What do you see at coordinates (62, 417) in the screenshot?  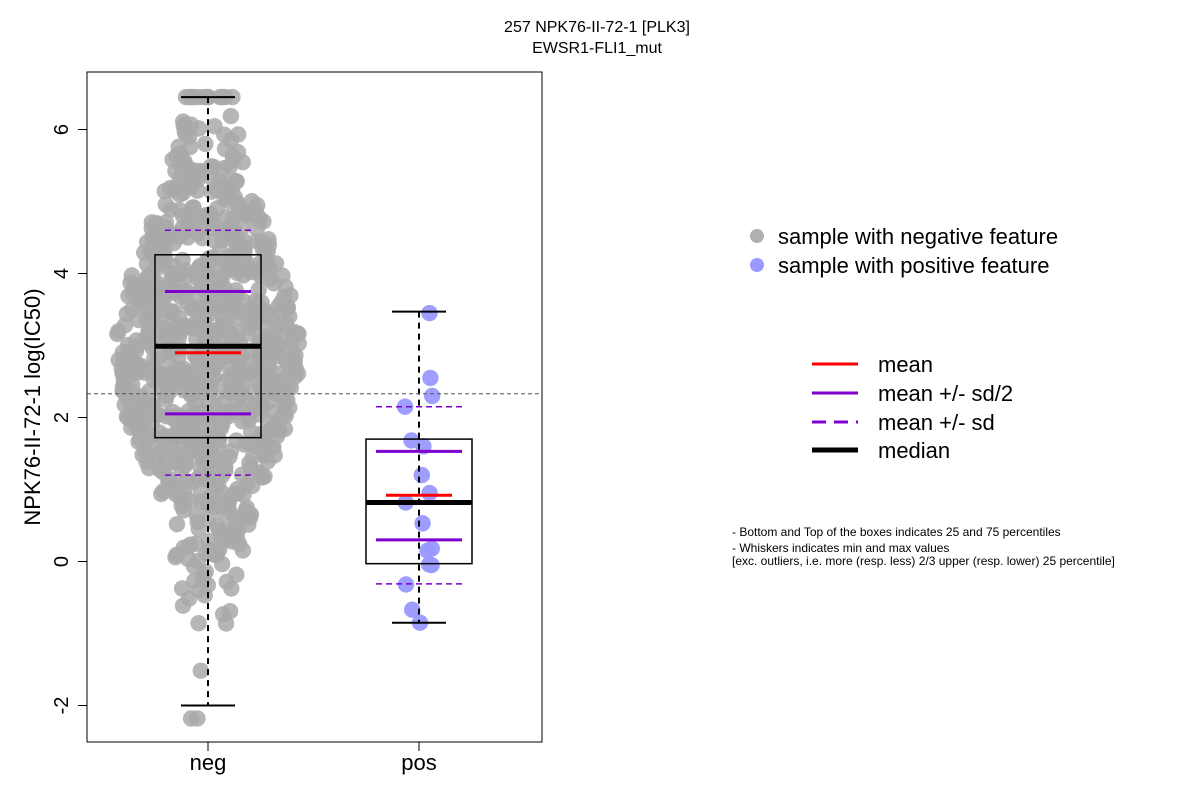 I see `y-tick-label: 2` at bounding box center [62, 417].